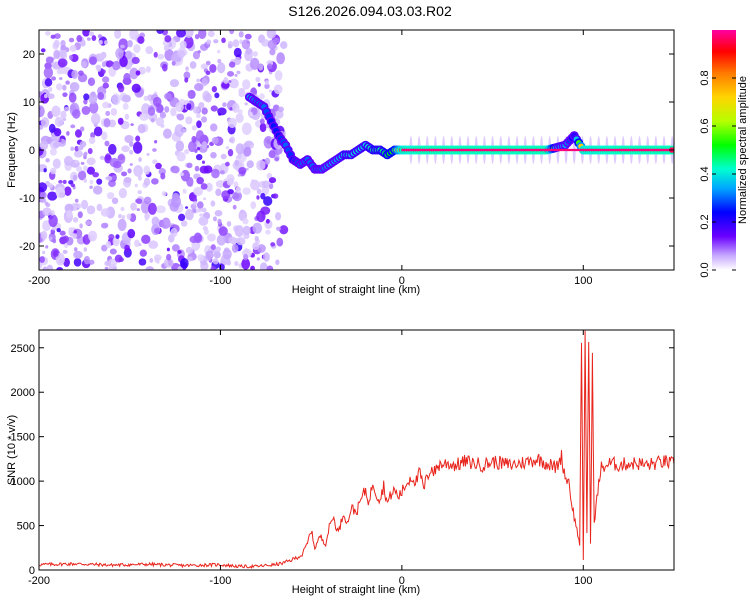 This screenshot has width=750, height=600. What do you see at coordinates (23, 482) in the screenshot?
I see `y-tick-label: 1000` at bounding box center [23, 482].